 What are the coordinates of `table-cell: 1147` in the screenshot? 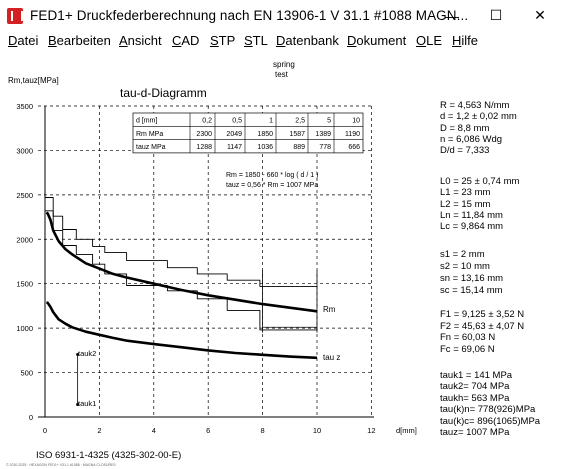 It's located at (234, 147).